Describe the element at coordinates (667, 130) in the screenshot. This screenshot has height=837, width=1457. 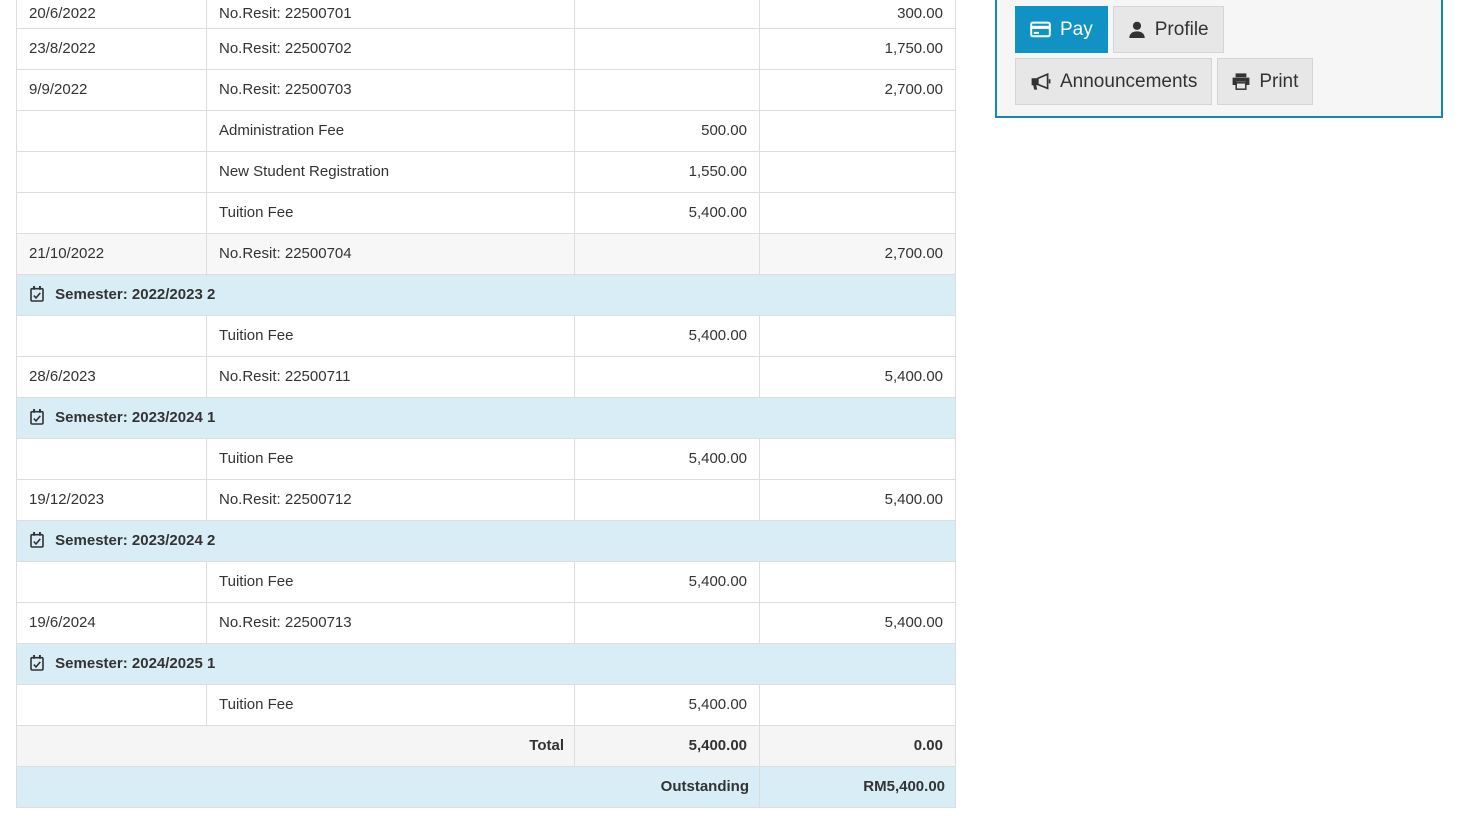
I see `charge-cell: 500.00` at that location.